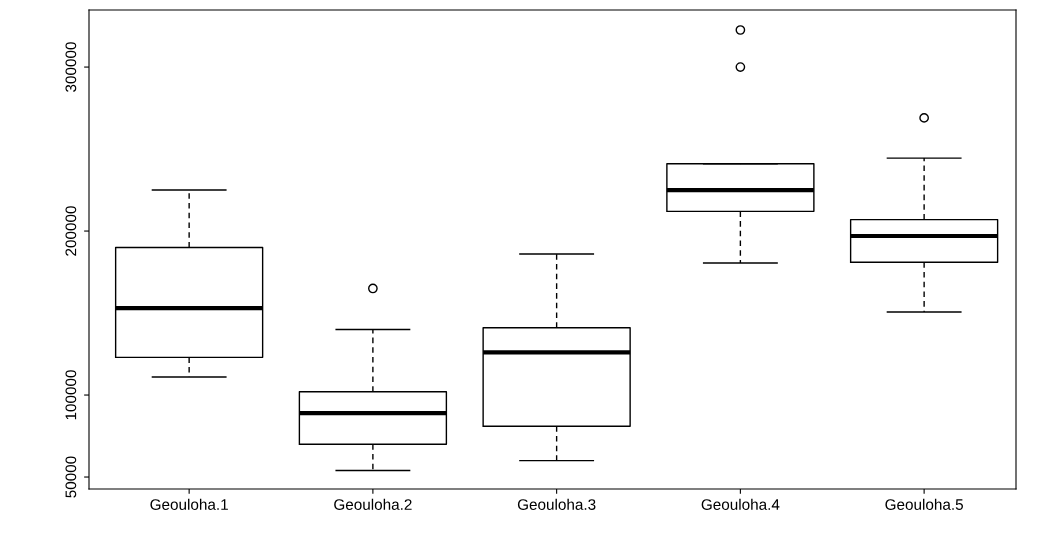  Describe the element at coordinates (71, 231) in the screenshot. I see `y-tick-label: 200000` at that location.